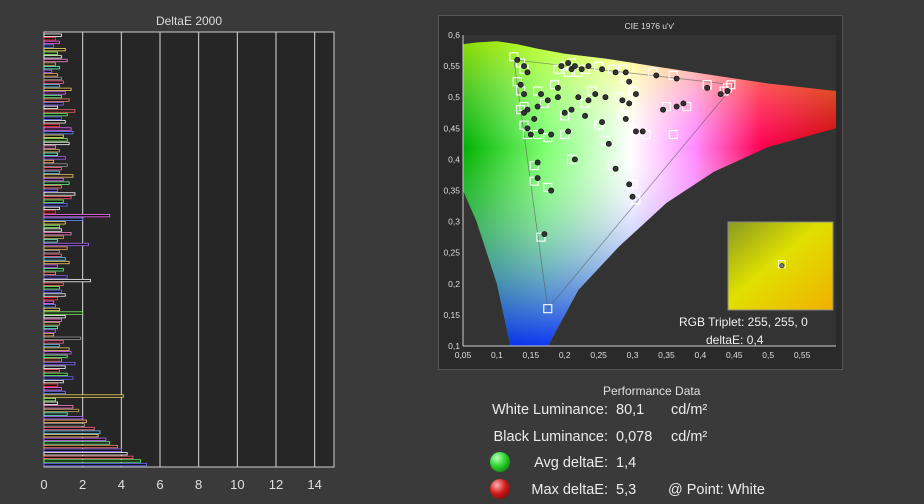 This screenshot has height=504, width=924. I want to click on white-luminance-value: 80,1, so click(630, 410).